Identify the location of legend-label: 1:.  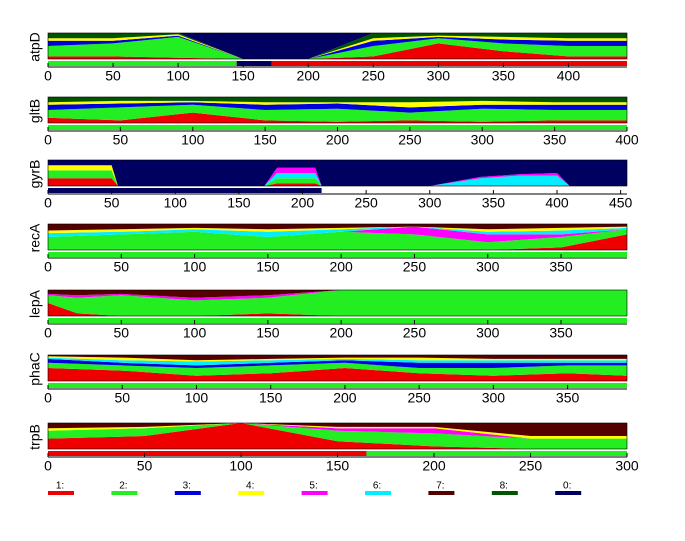
(60, 486).